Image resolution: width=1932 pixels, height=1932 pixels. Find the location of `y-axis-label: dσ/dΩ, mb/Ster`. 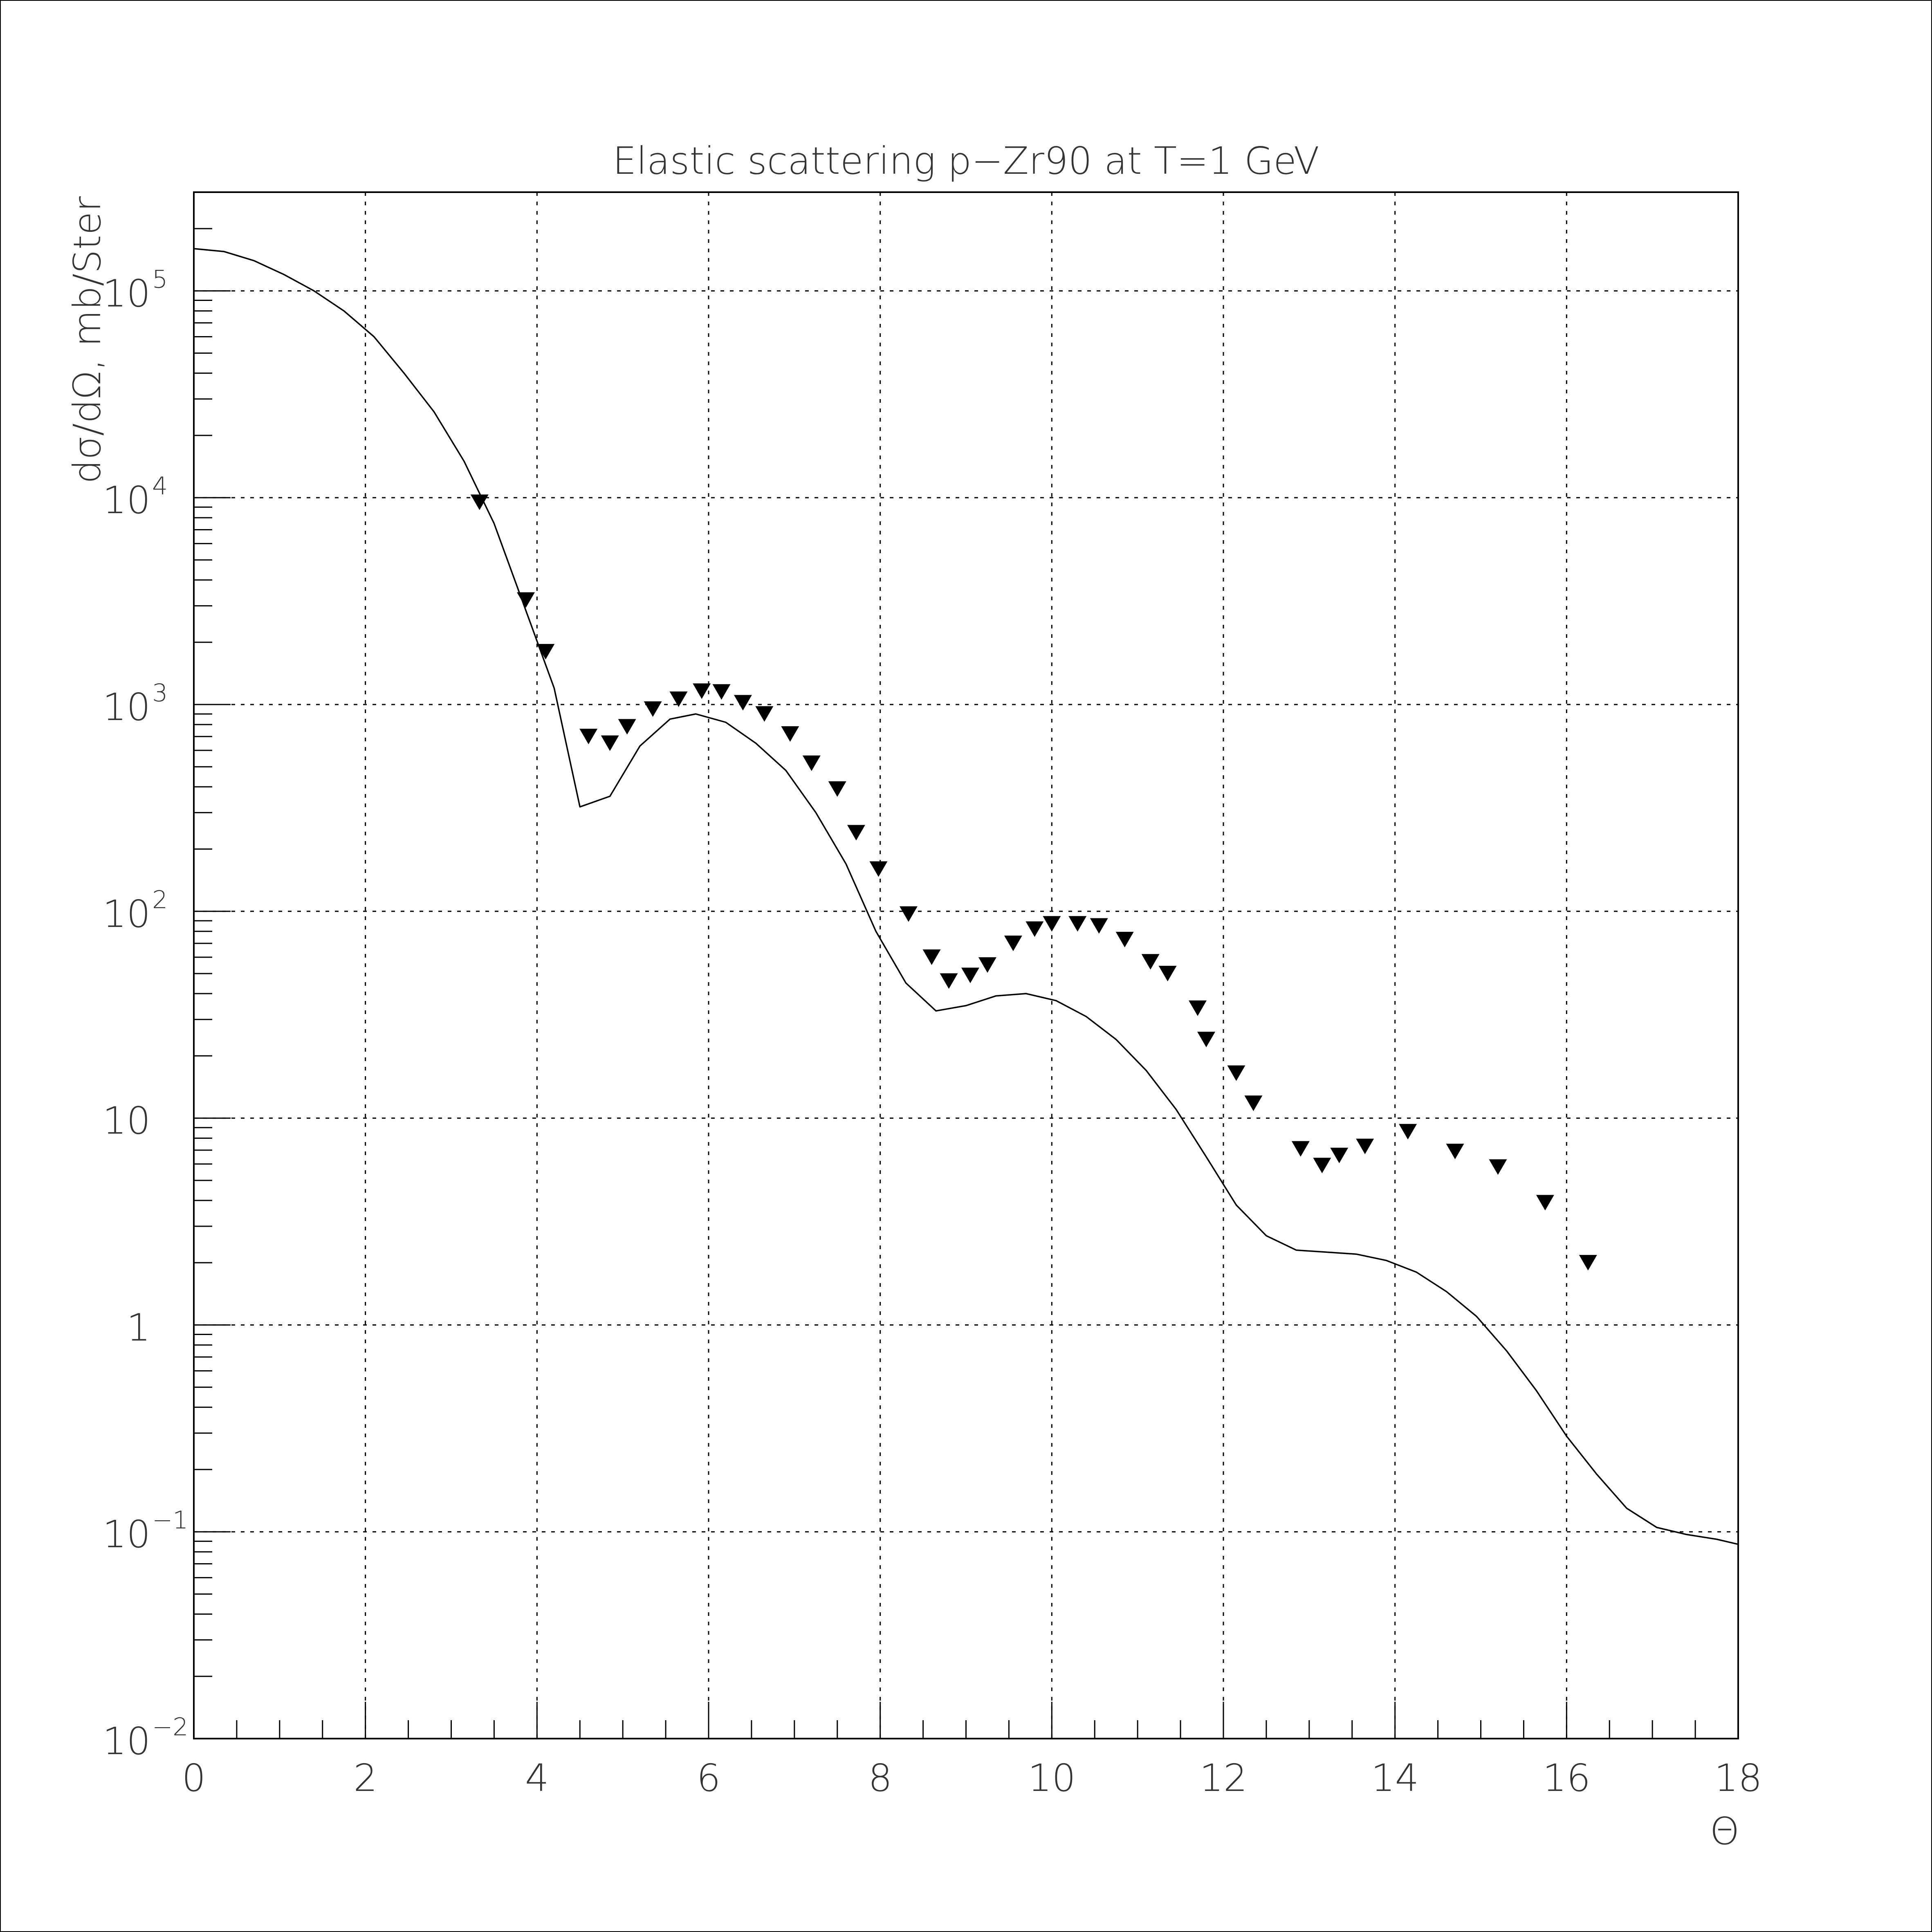

y-axis-label: dσ/dΩ, mb/Ster is located at coordinates (87, 340).